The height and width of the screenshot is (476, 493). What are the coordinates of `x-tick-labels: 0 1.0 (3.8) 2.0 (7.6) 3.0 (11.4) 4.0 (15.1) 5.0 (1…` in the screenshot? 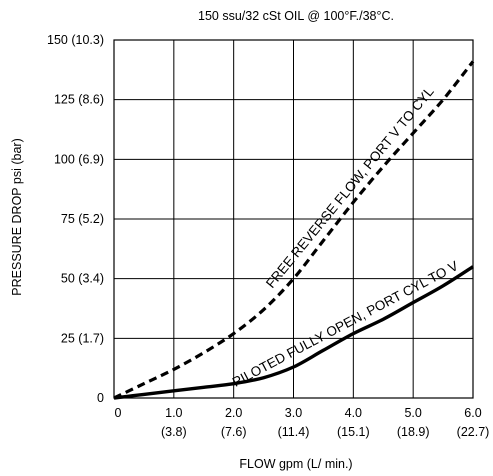 It's located at (302, 422).